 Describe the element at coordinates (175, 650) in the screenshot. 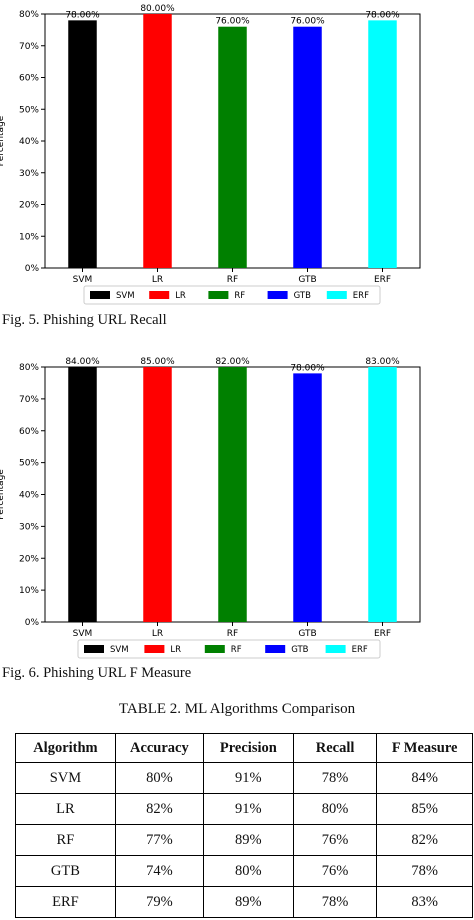

I see `legend-label: LR` at that location.